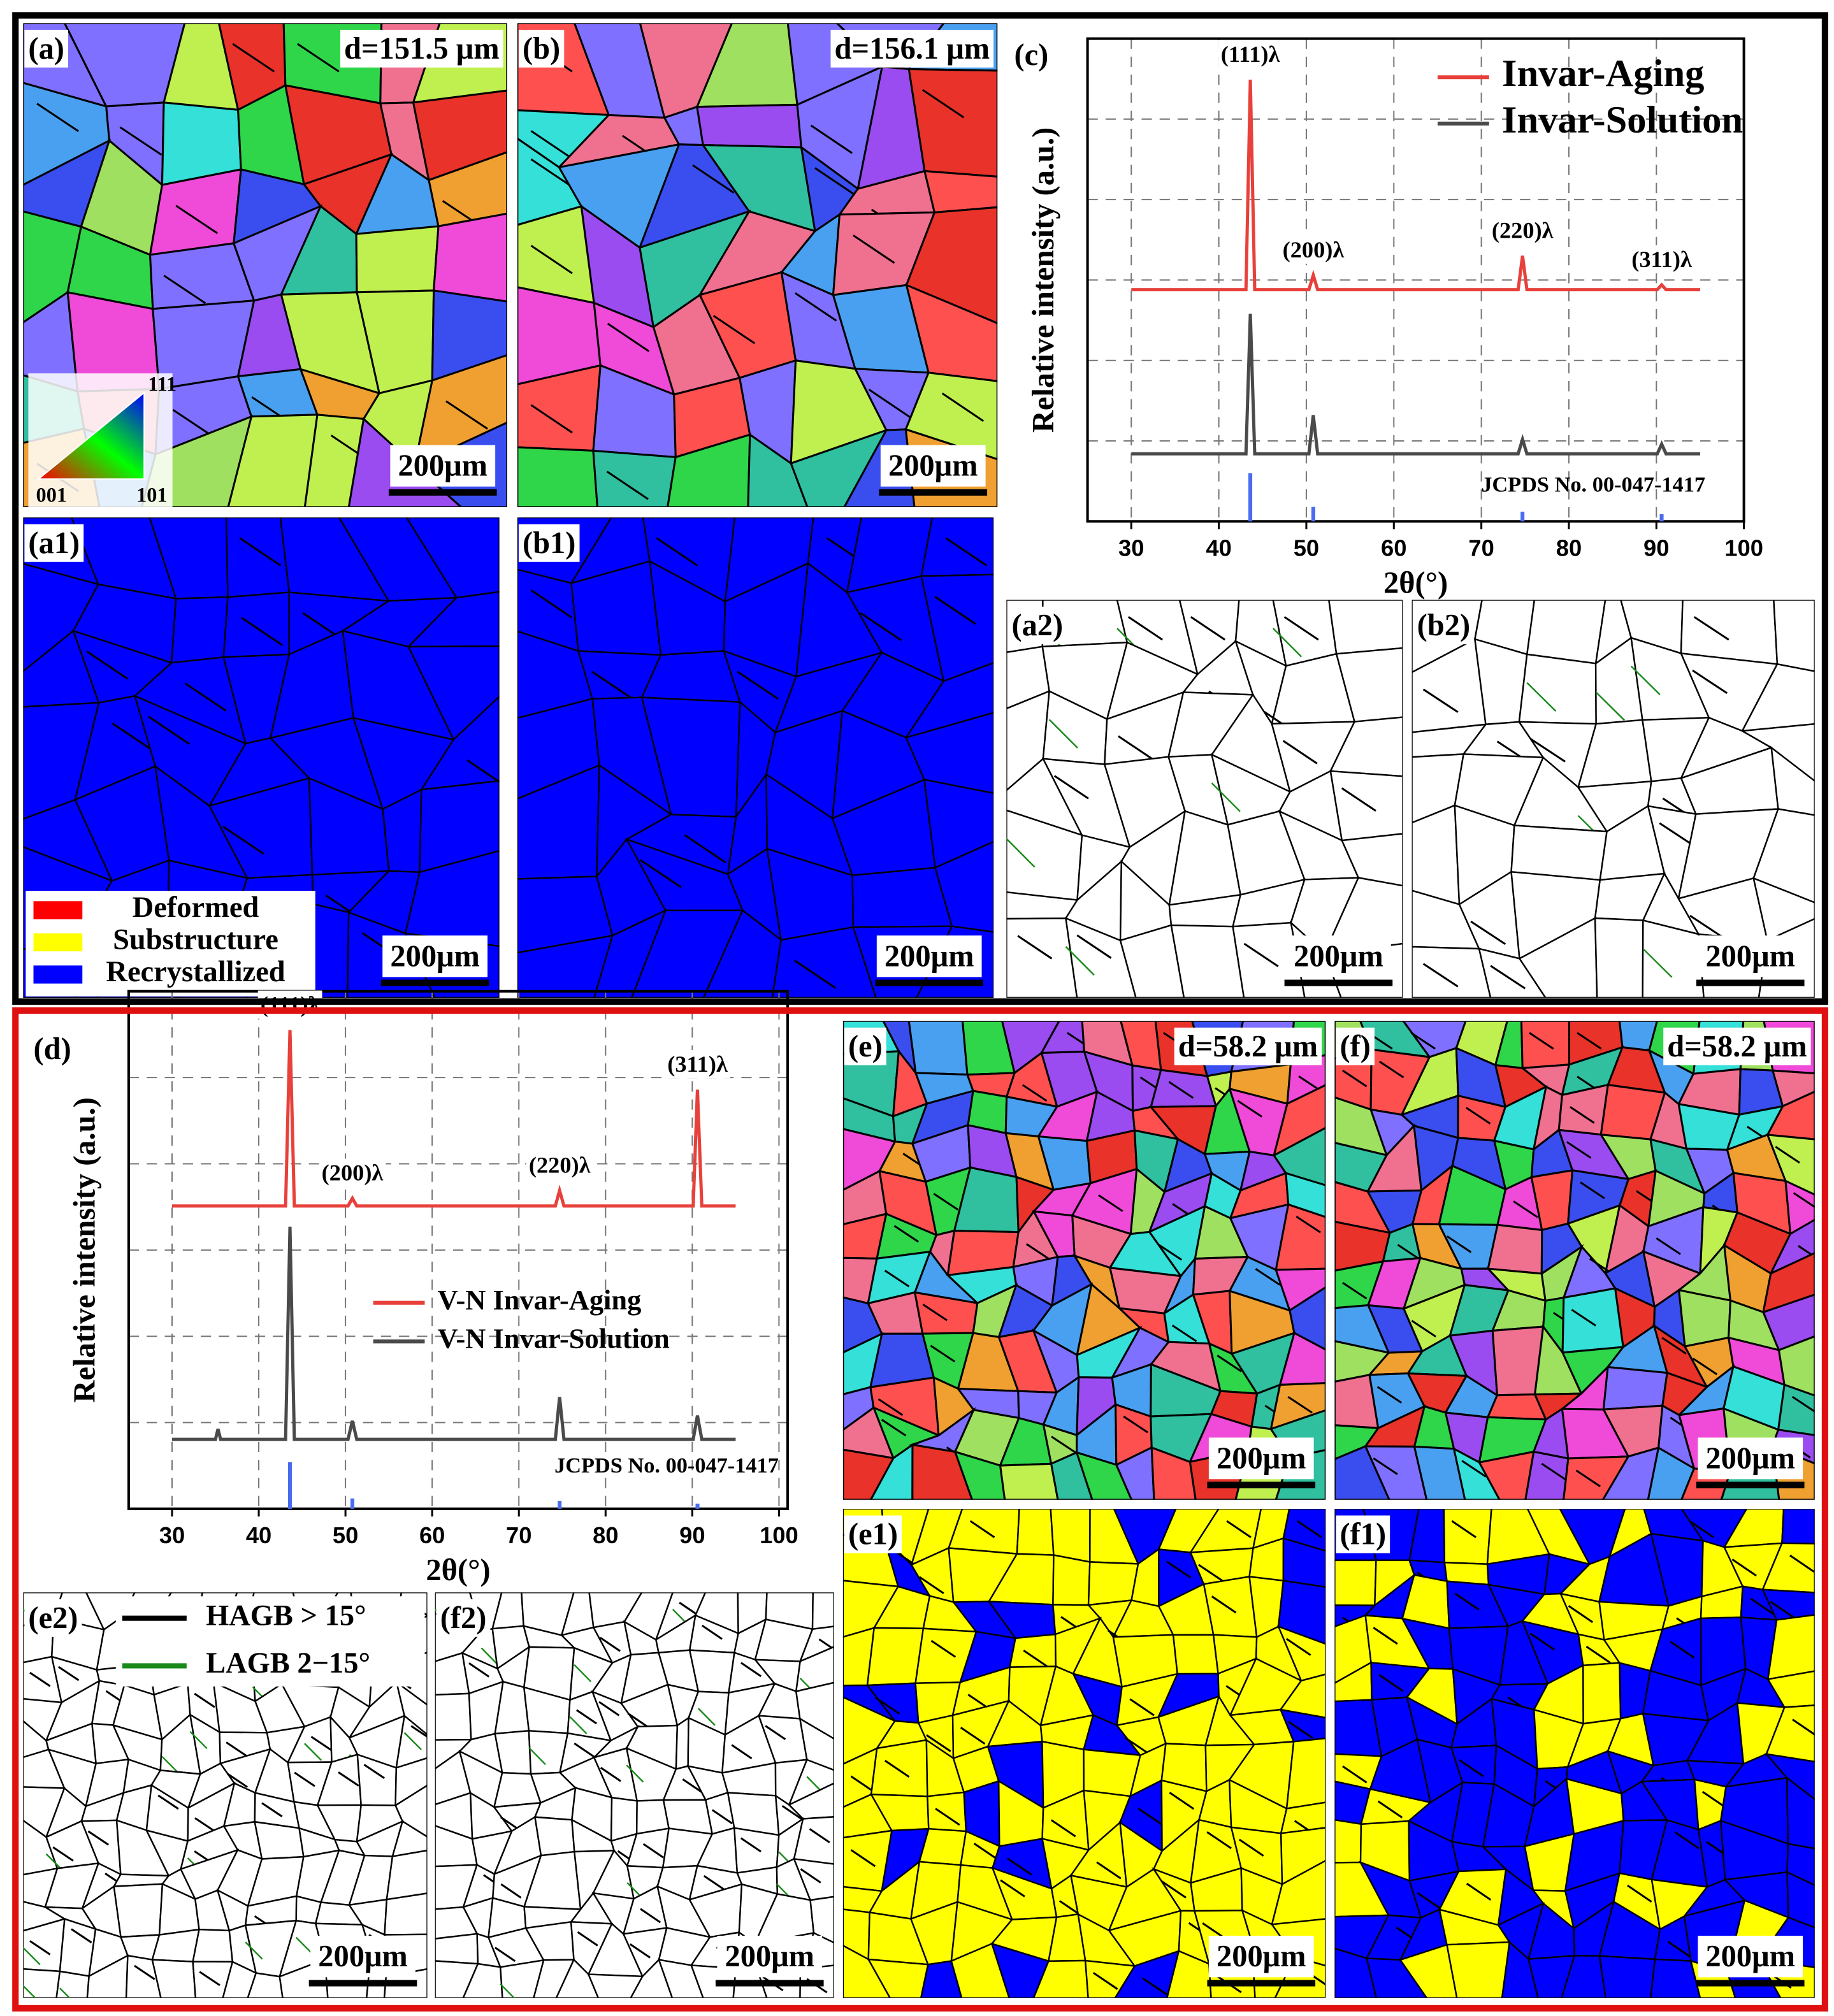 The height and width of the screenshot is (2016, 1834). Describe the element at coordinates (196, 907) in the screenshot. I see `map-legend-label: Deformed` at that location.